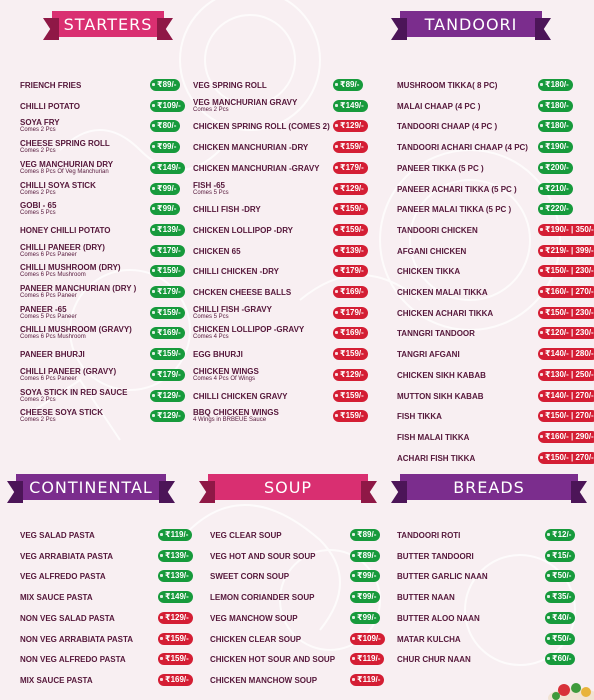  Describe the element at coordinates (560, 659) in the screenshot. I see `price-badge-veg: ₹60/-` at that location.